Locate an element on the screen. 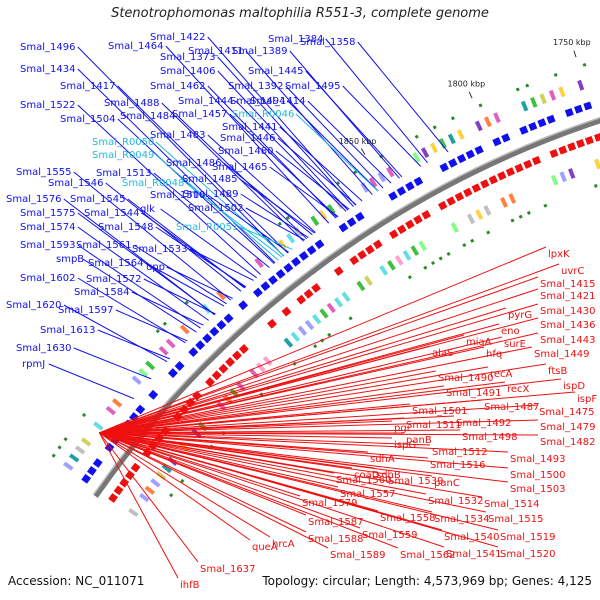 This screenshot has height=600, width=600. gene-label: smpB is located at coordinates (70, 259).